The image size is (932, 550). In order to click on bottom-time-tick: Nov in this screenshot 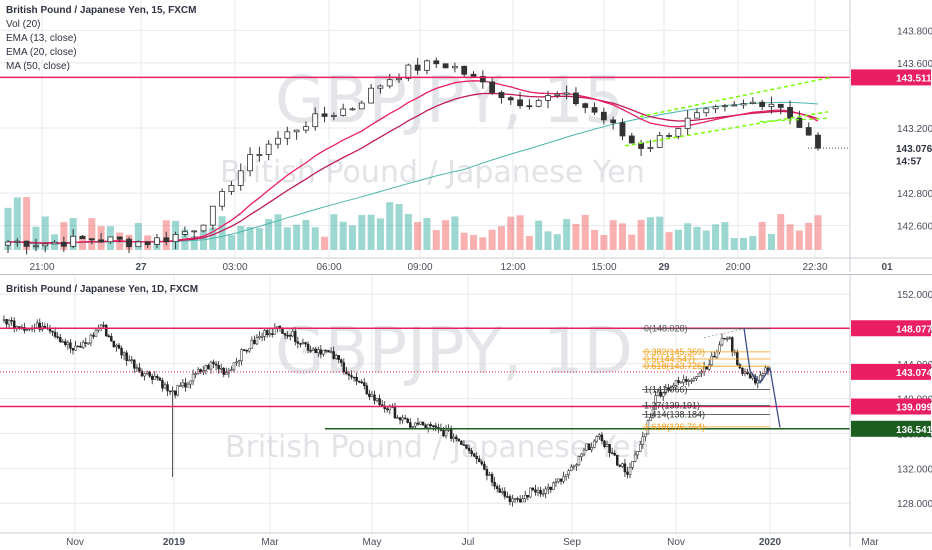, I will do `click(75, 542)`.